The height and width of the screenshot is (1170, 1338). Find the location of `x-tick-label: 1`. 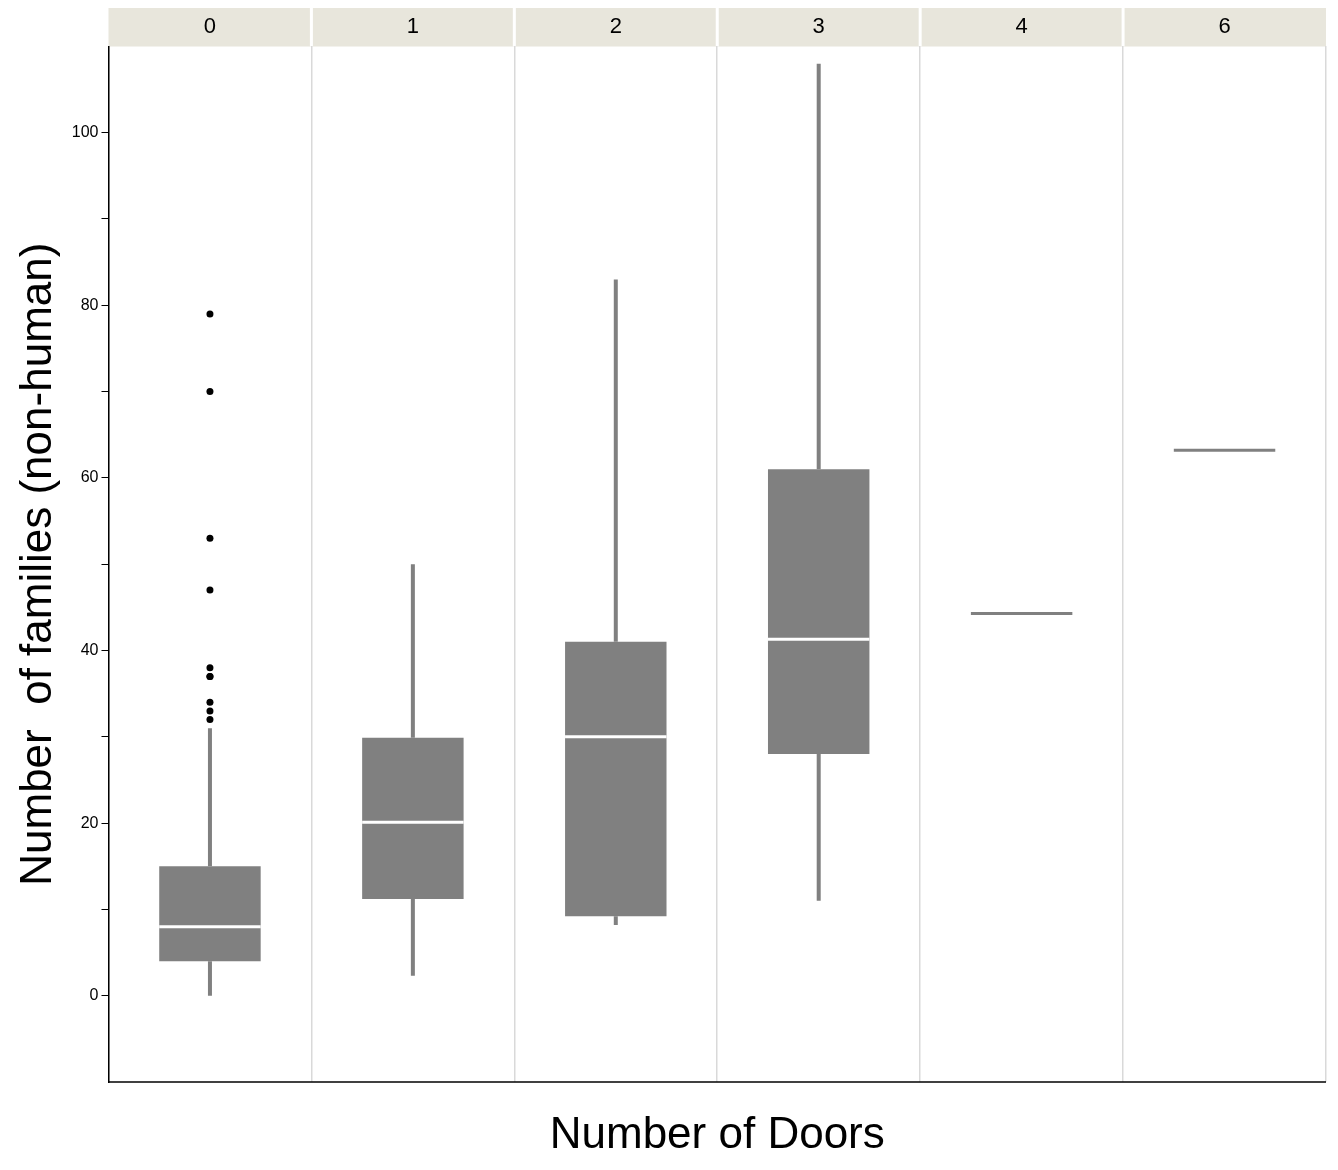

x-tick-label: 1 is located at coordinates (412, 26).